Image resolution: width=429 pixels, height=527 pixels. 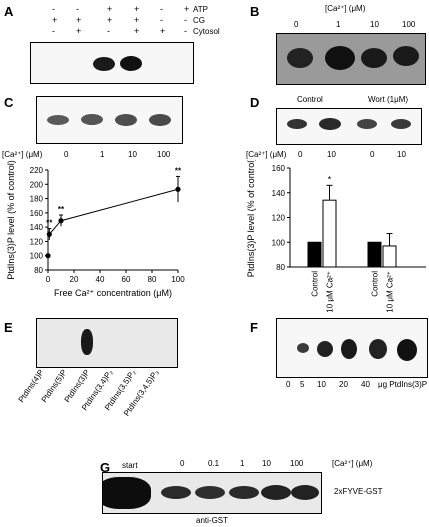 What do you see at coordinates (178, 279) in the screenshot?
I see `panel-c-x-tick-label: 100` at bounding box center [178, 279].